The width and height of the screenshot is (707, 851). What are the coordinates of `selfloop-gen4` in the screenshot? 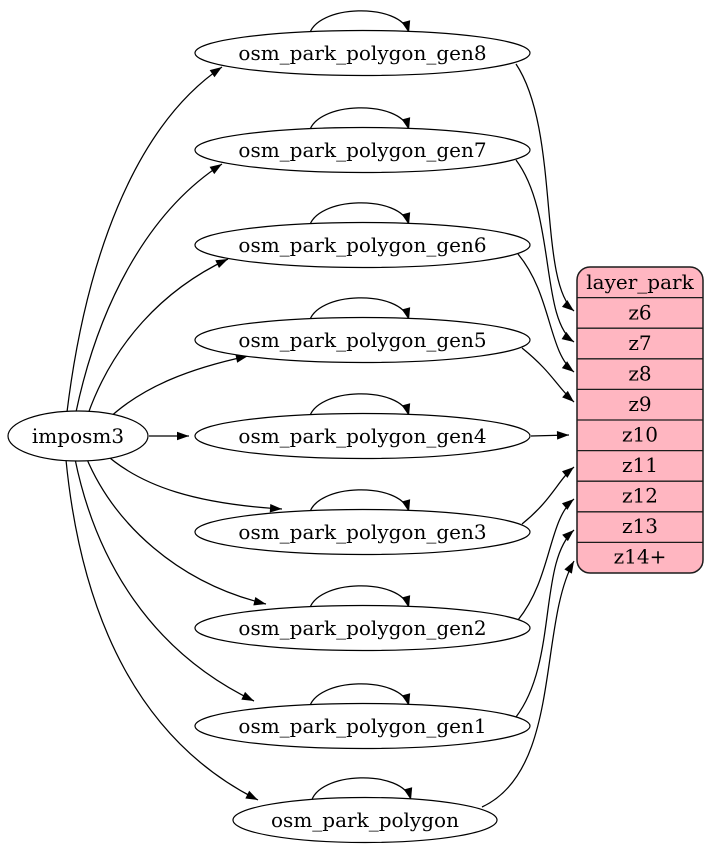 It's located at (359, 406).